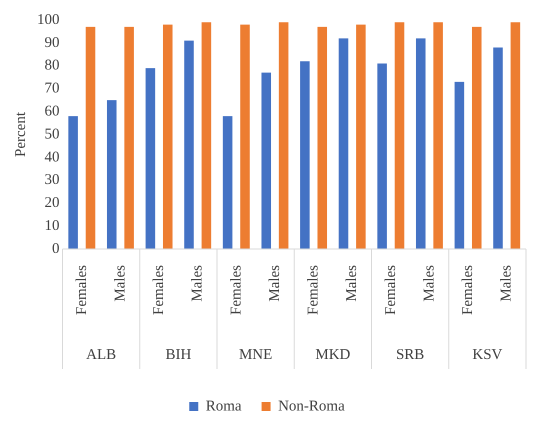 Image resolution: width=544 pixels, height=432 pixels. Describe the element at coordinates (178, 354) in the screenshot. I see `text: BIH` at that location.